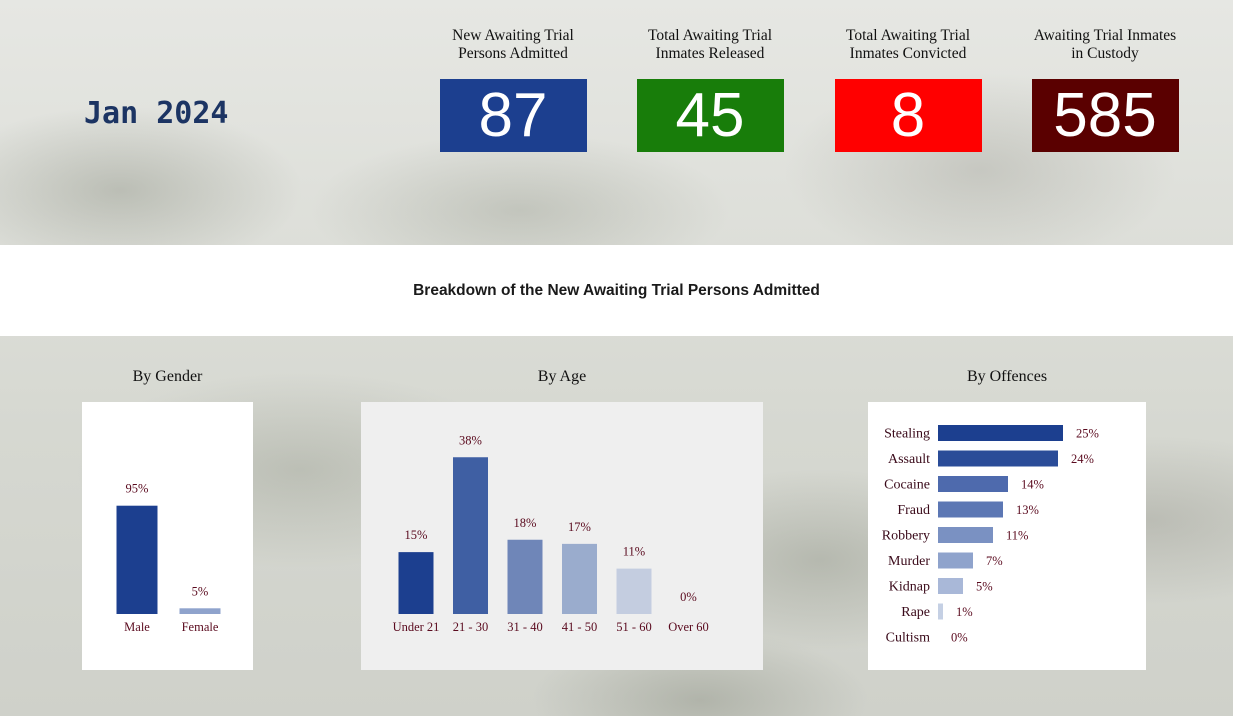 The image size is (1233, 716). I want to click on category-tick-label: Cocaine, so click(907, 485).